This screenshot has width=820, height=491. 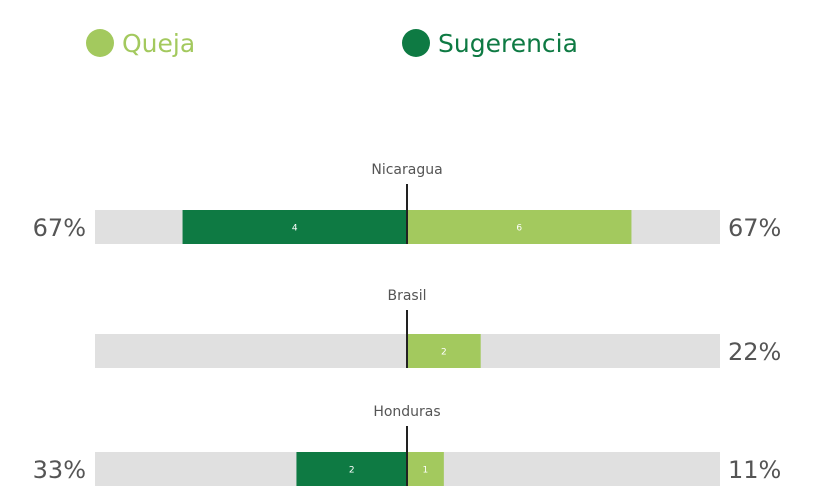 What do you see at coordinates (406, 170) in the screenshot?
I see `category-label: Nicaragua` at bounding box center [406, 170].